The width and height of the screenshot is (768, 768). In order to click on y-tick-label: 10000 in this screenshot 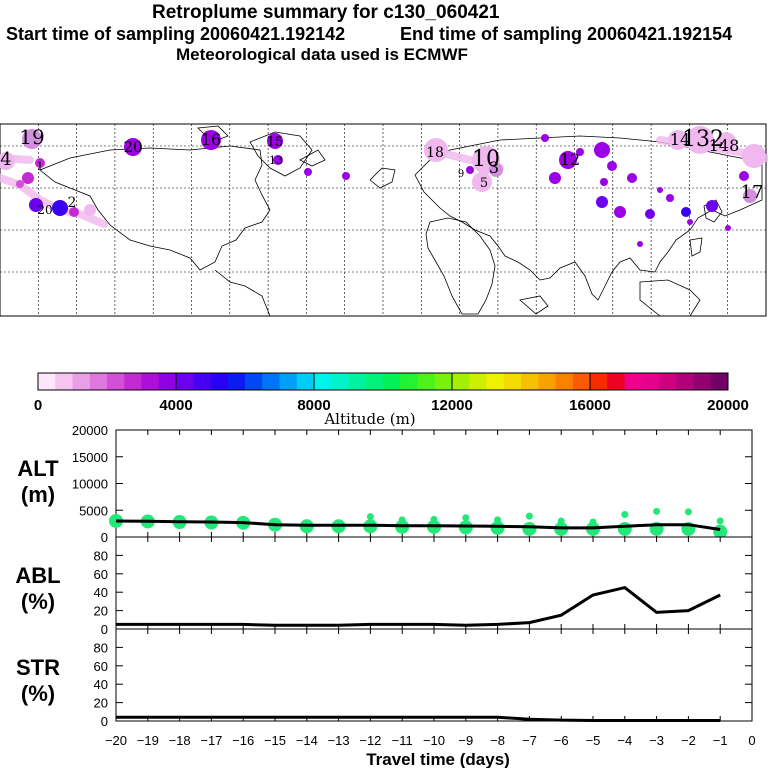, I will do `click(90, 484)`.